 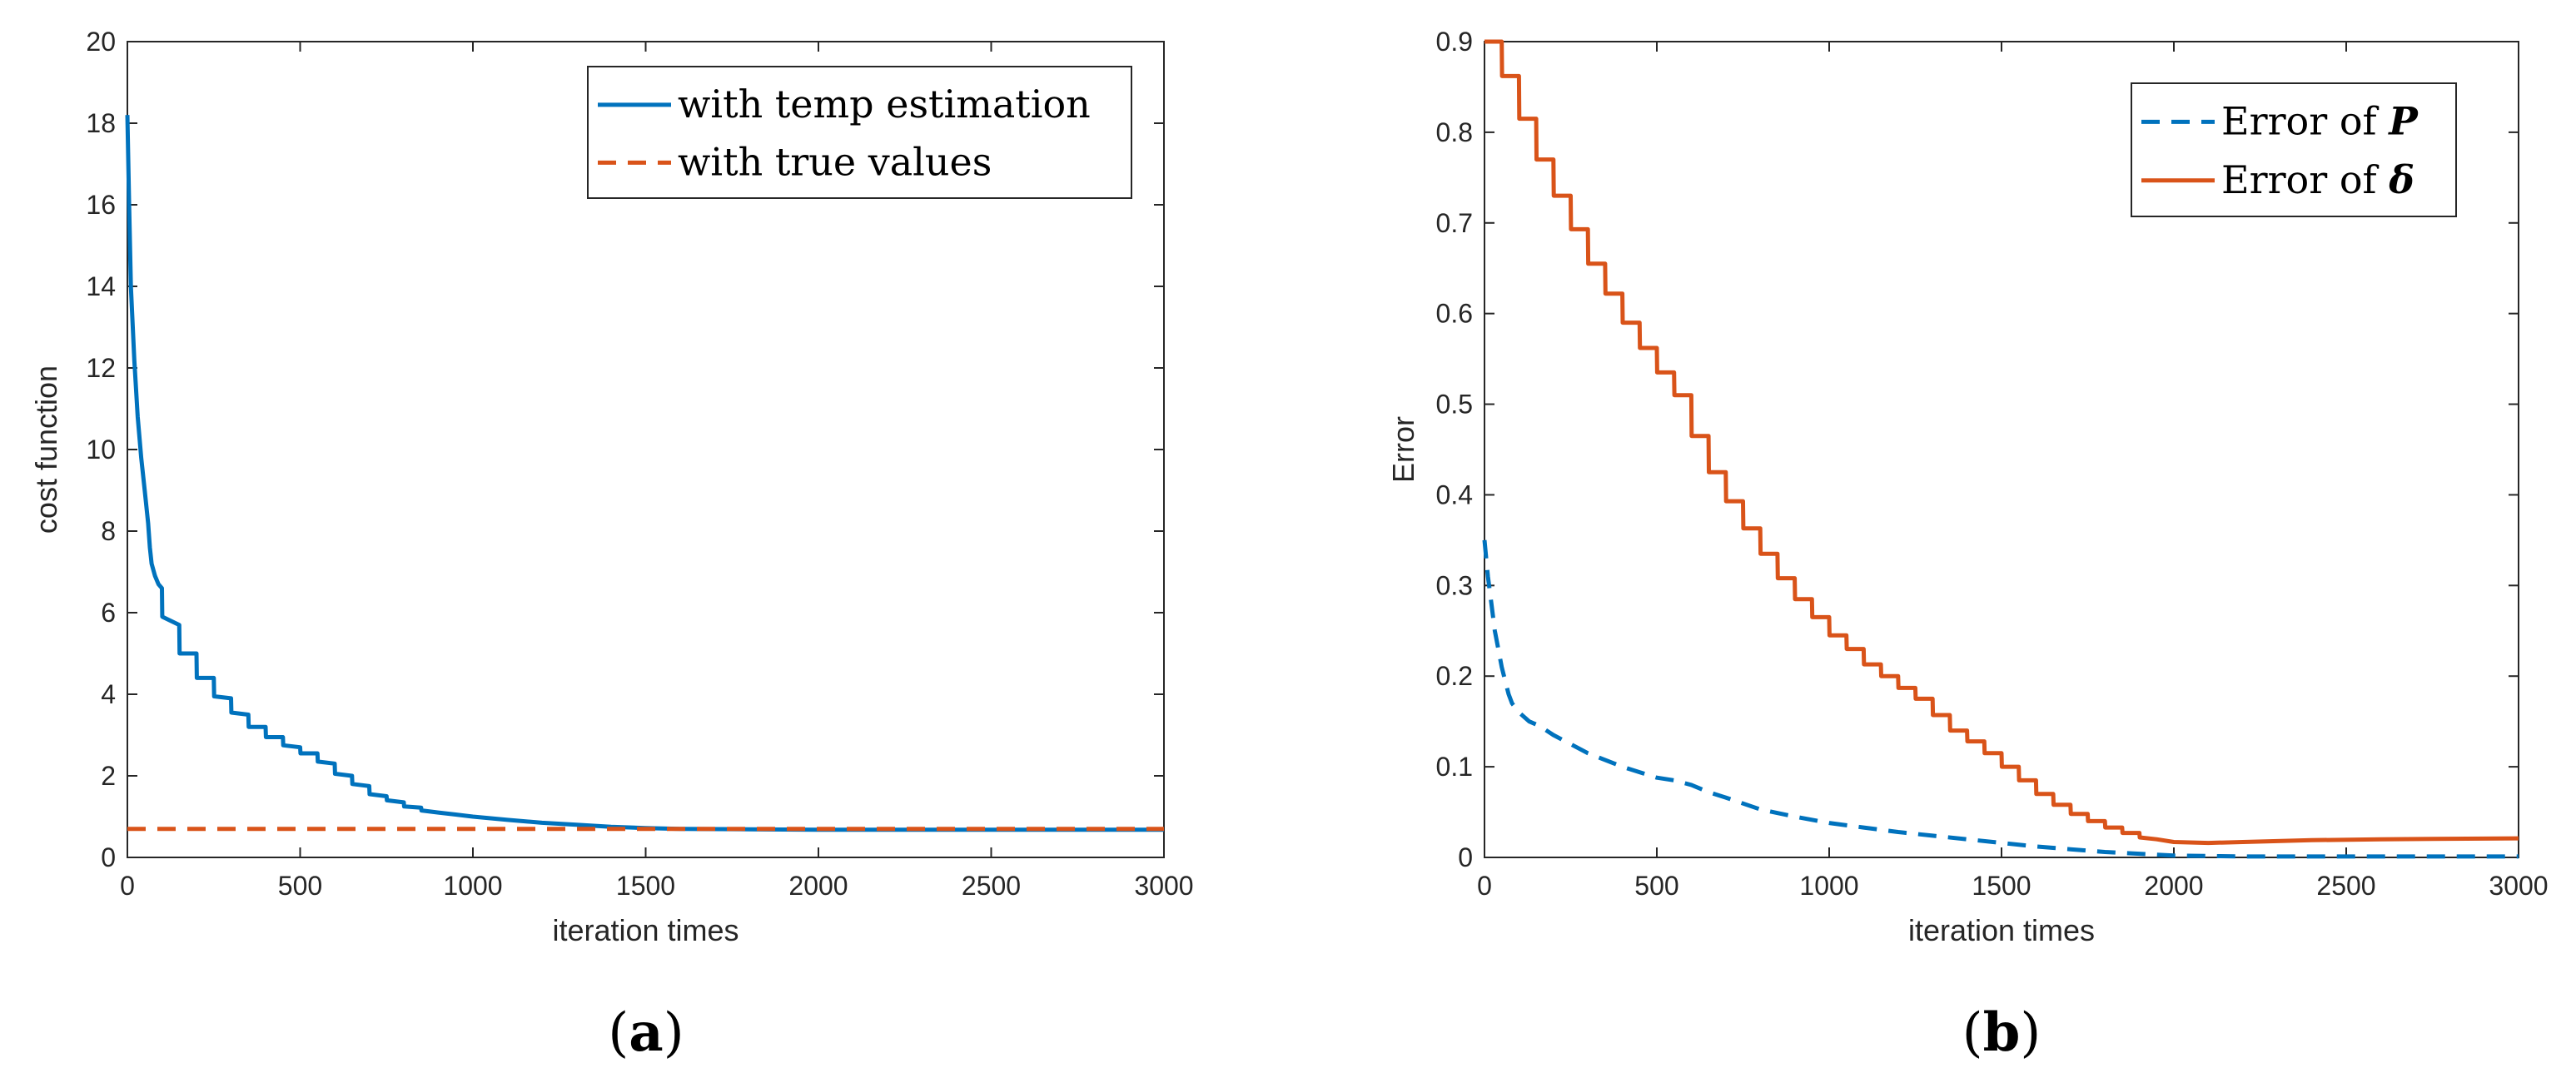 What do you see at coordinates (818, 886) in the screenshot?
I see `chart-a-x-tick-label: 2000` at bounding box center [818, 886].